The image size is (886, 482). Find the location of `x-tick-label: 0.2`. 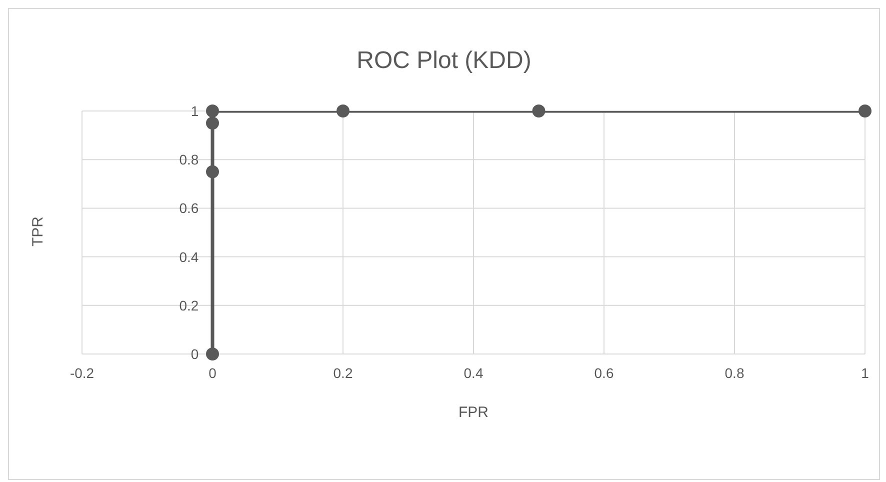

x-tick-label: 0.2 is located at coordinates (343, 372).